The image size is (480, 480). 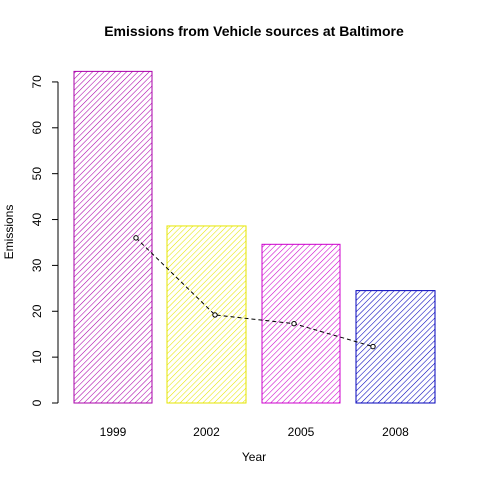 What do you see at coordinates (206, 314) in the screenshot?
I see `bar-2002` at bounding box center [206, 314].